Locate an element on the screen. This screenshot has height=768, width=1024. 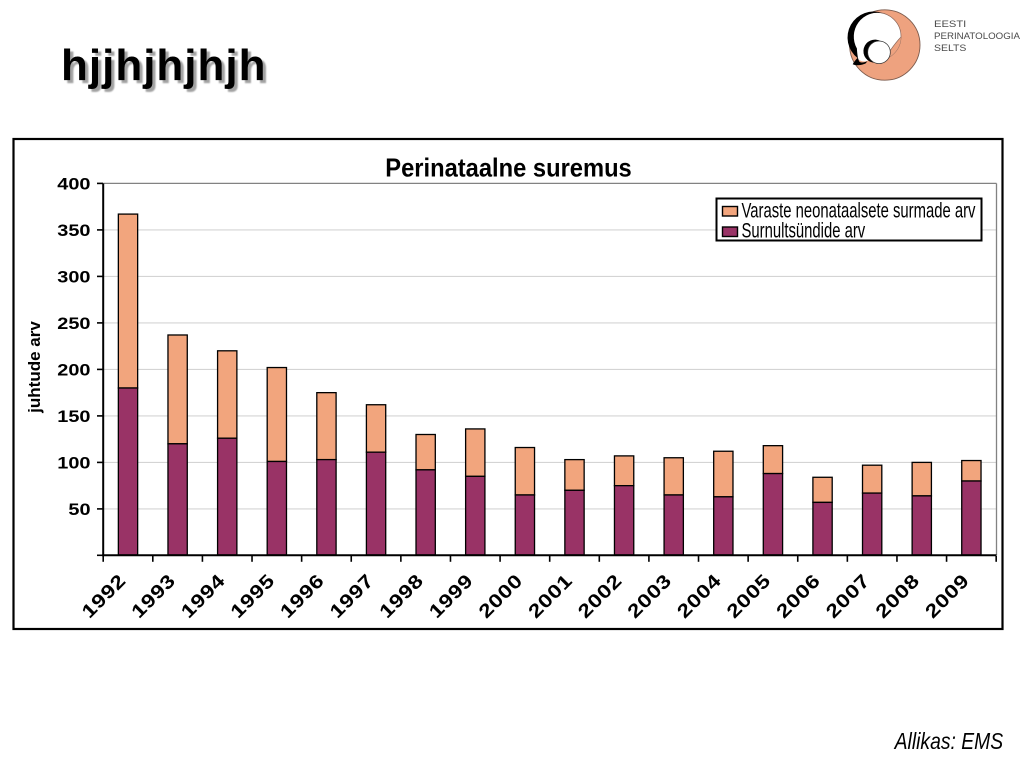
svg-text: 400 is located at coordinates (73, 183).